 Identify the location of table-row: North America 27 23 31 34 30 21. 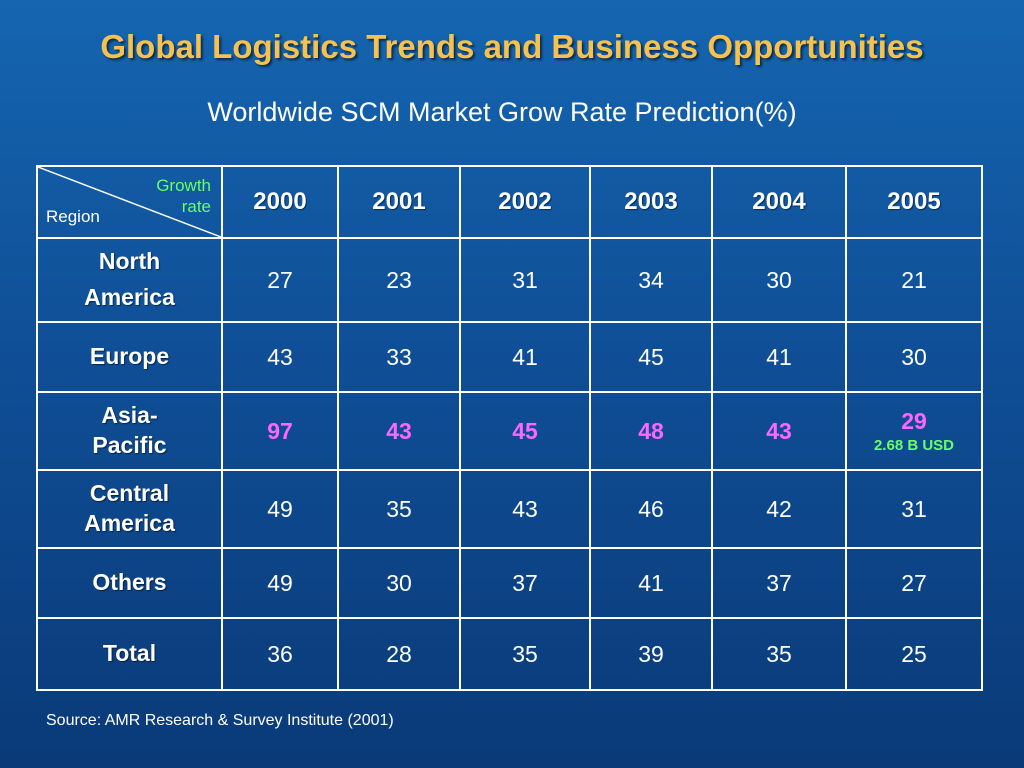
(509, 280).